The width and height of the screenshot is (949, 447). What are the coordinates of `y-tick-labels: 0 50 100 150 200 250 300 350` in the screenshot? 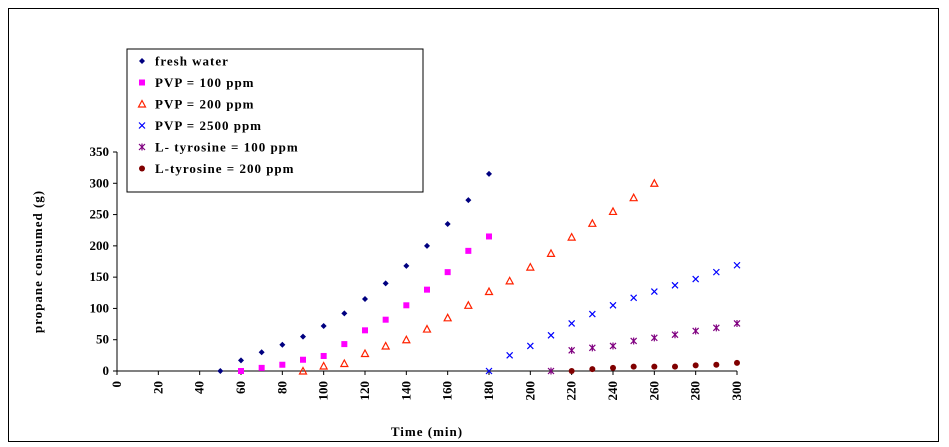 It's located at (100, 261).